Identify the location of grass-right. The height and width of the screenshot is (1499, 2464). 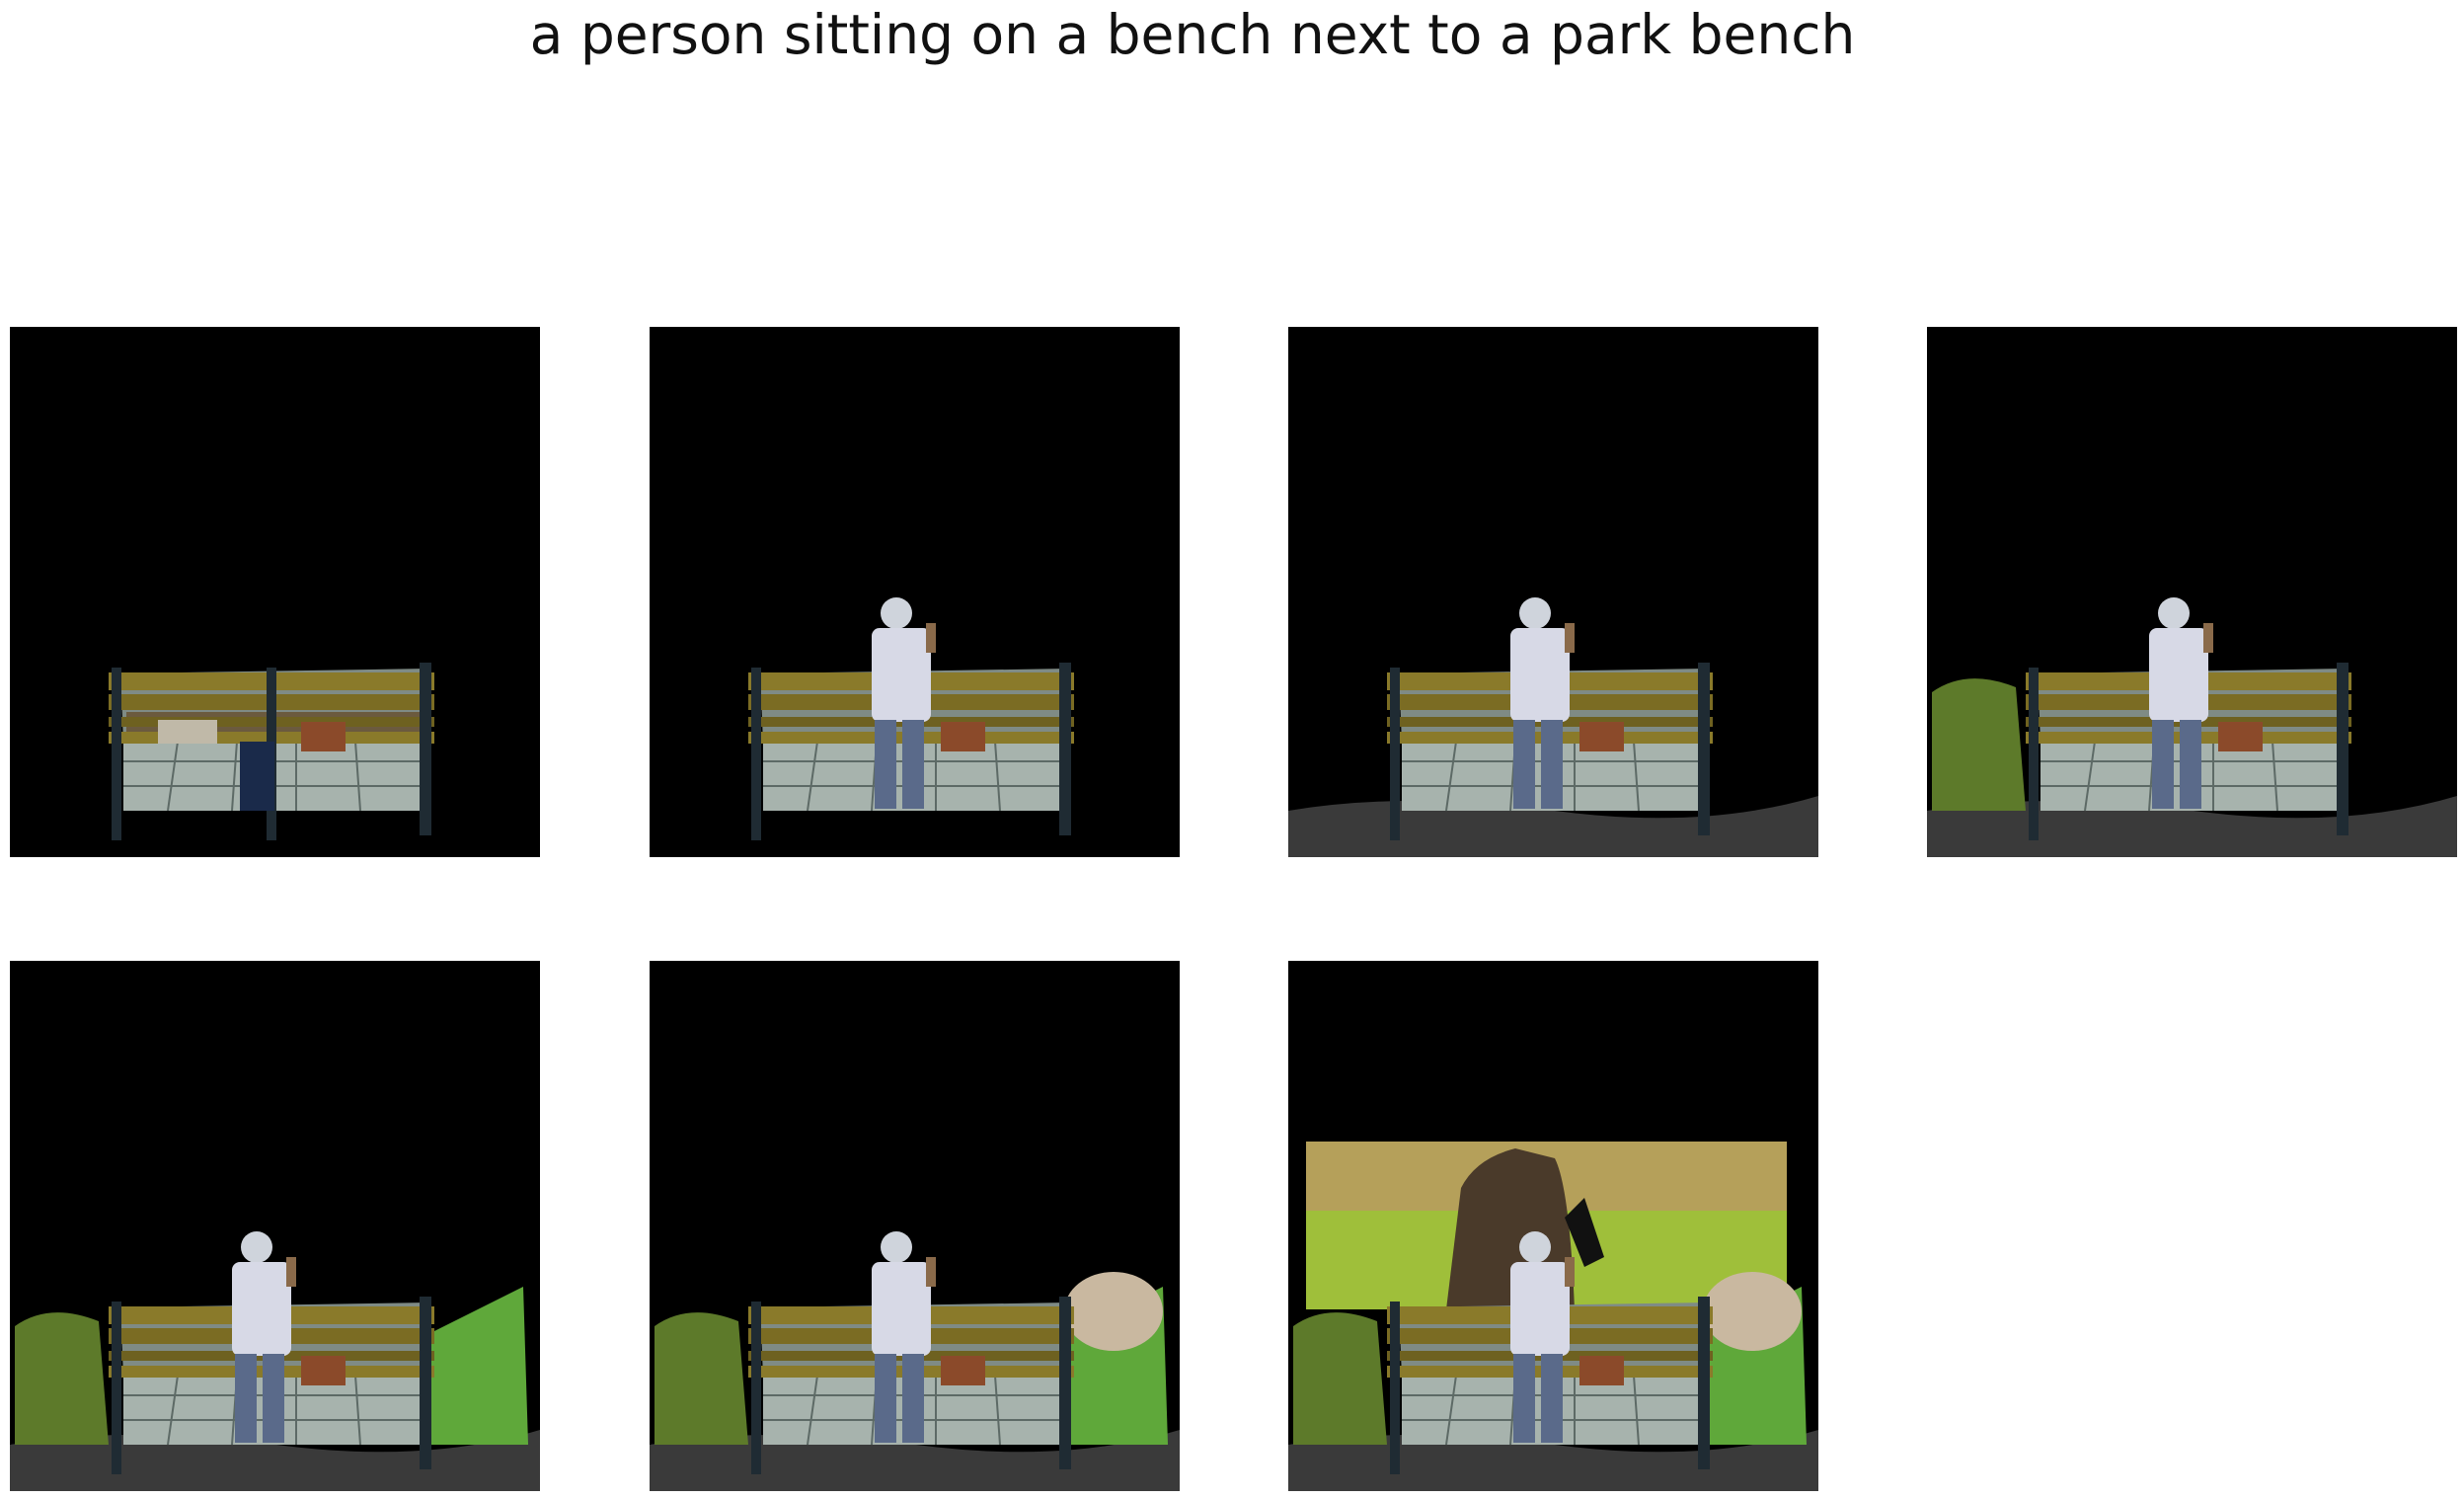
(476, 1366).